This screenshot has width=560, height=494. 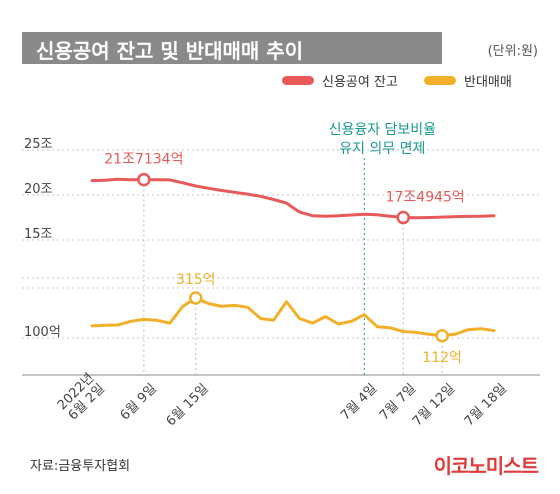 I want to click on x-tick-label: 7월 18일, so click(x=486, y=405).